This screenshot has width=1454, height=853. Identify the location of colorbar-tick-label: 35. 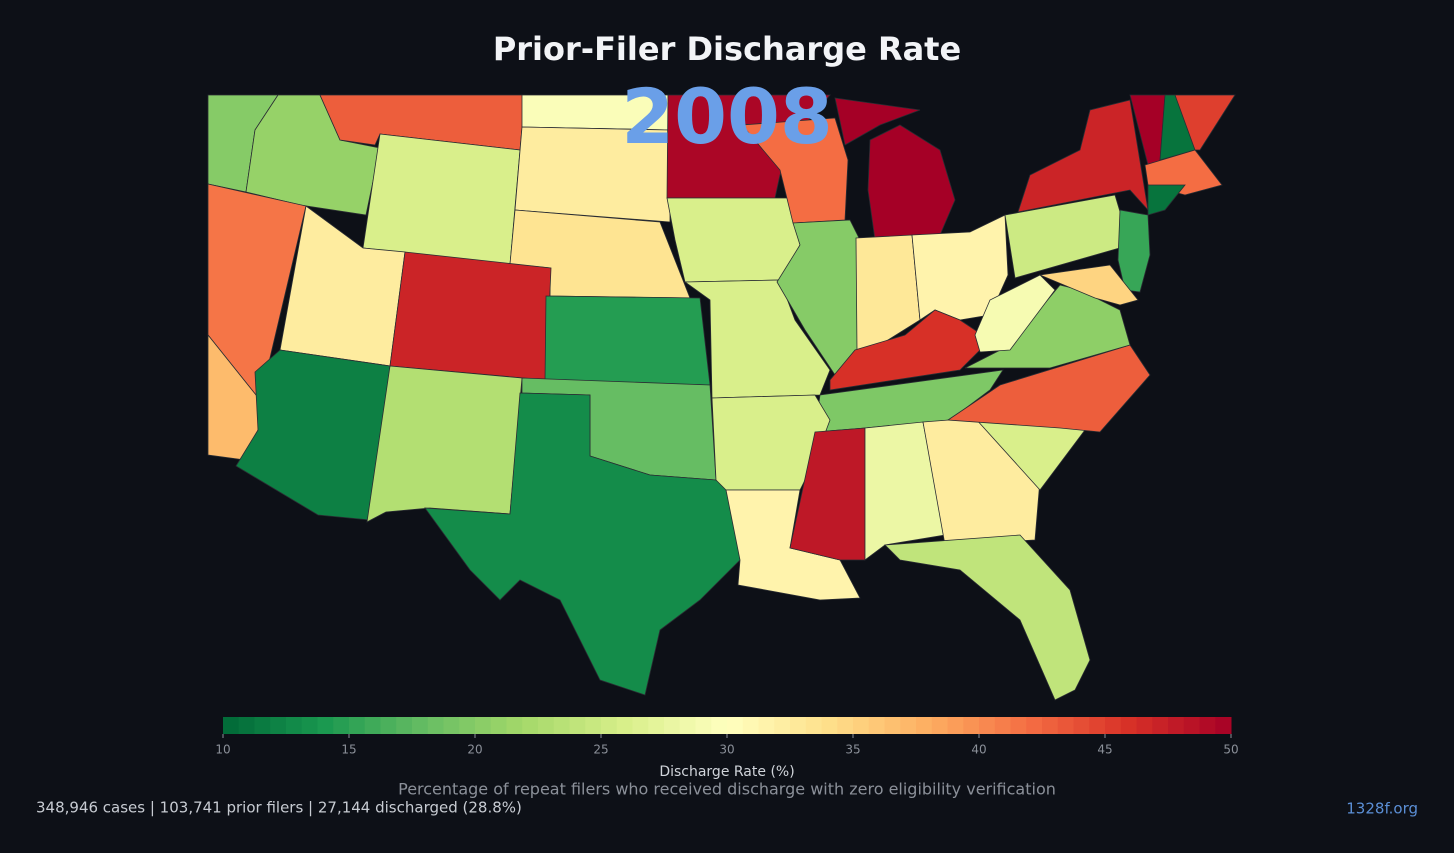
(852, 750).